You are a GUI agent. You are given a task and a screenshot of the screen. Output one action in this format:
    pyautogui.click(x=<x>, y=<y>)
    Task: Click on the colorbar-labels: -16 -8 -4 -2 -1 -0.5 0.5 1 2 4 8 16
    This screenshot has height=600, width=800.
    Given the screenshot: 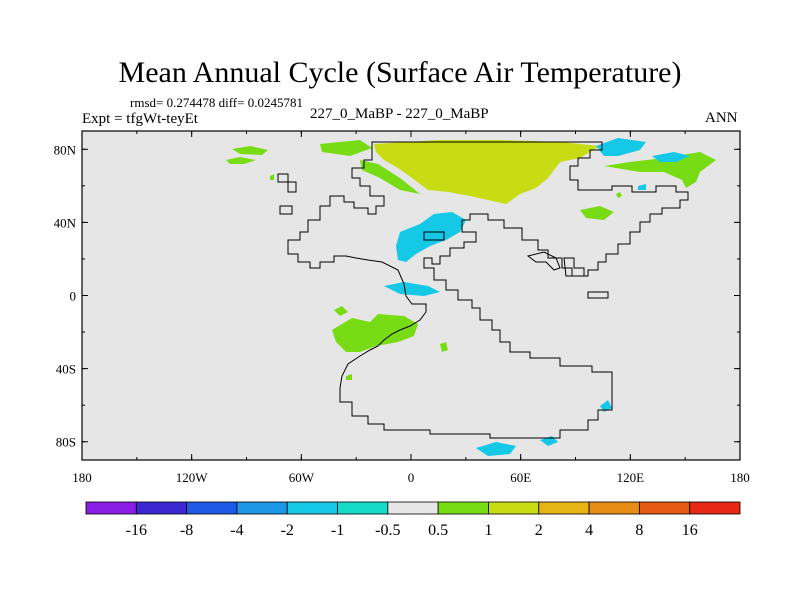 What is the action you would take?
    pyautogui.click(x=412, y=530)
    